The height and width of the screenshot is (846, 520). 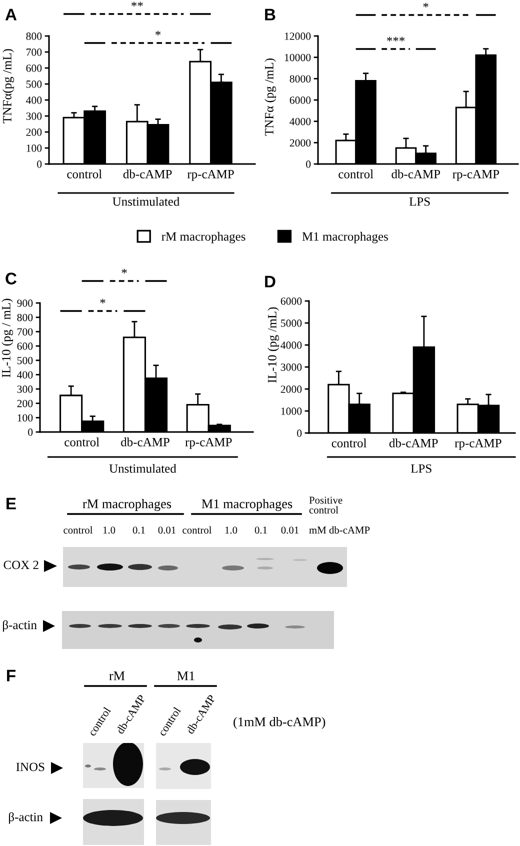 I want to click on text: rM, so click(x=117, y=676).